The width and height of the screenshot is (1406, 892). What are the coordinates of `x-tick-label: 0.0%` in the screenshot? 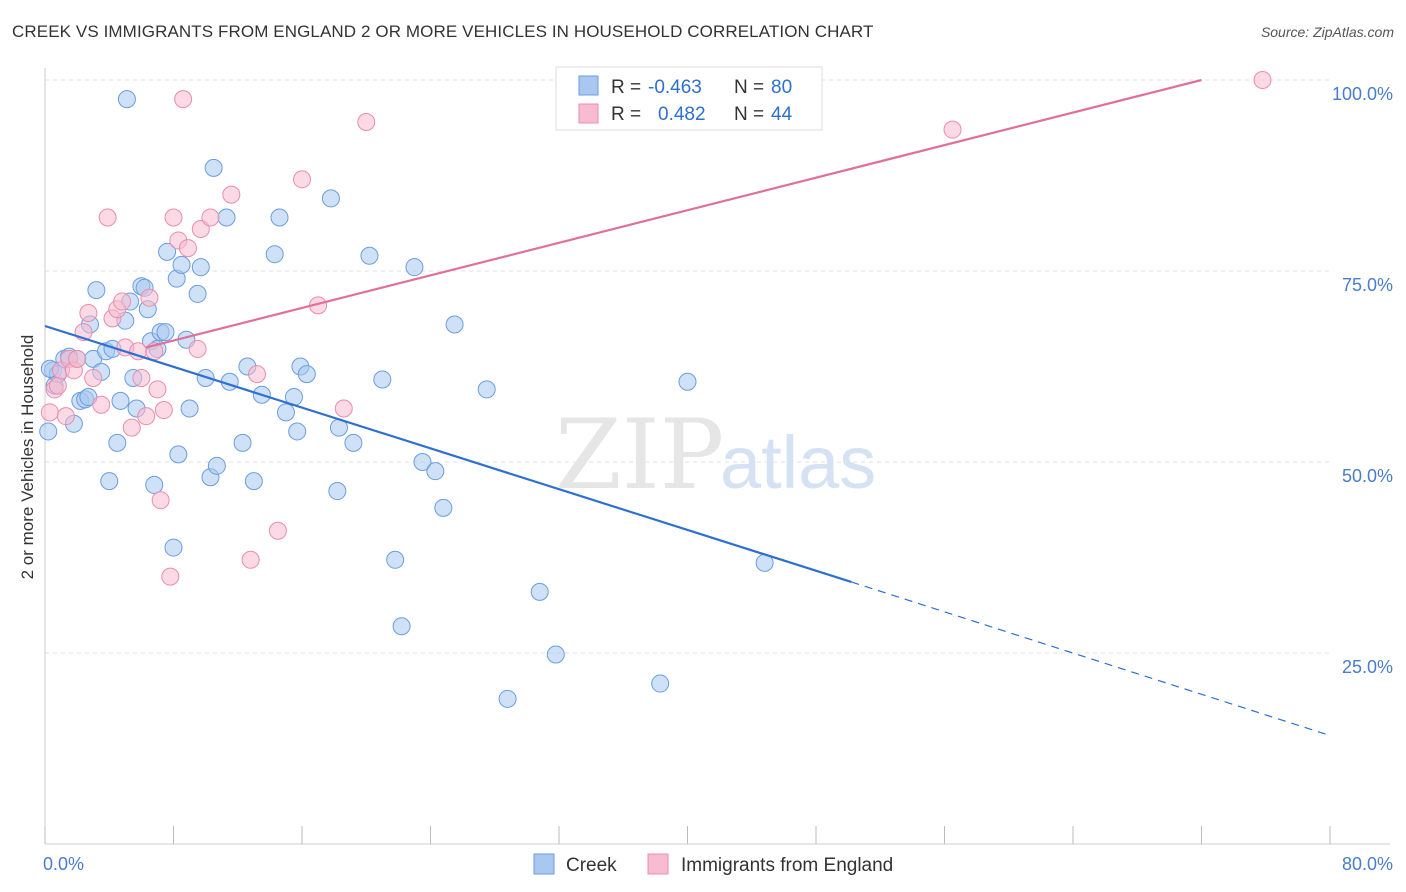 It's located at (63, 864).